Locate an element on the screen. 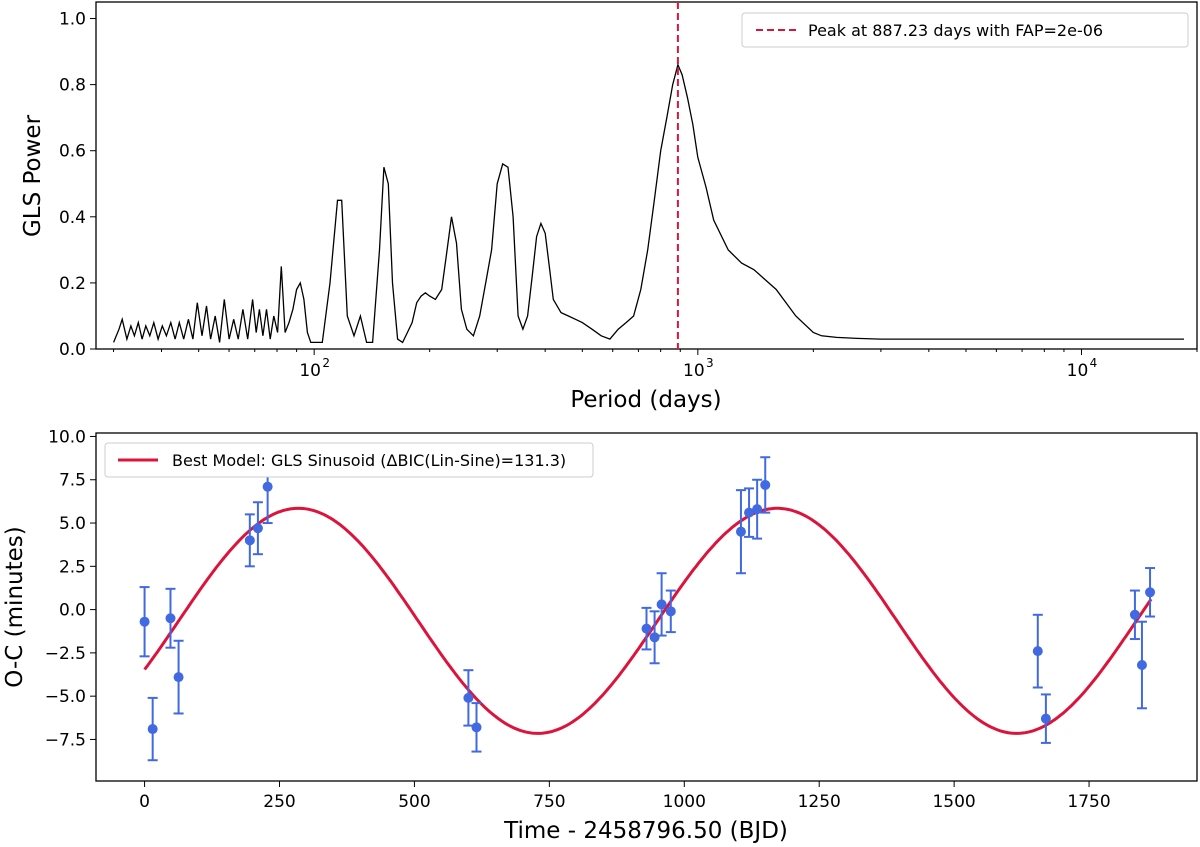  x-tick-label: 1250 is located at coordinates (819, 802).